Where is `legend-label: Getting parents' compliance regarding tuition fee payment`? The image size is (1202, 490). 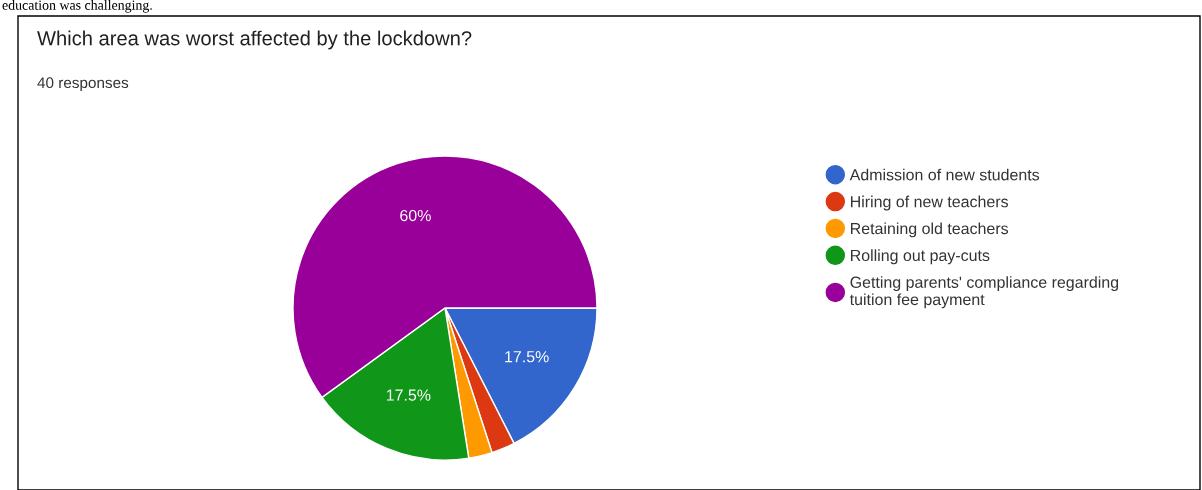
legend-label: Getting parents' compliance regarding tuition fee payment is located at coordinates (984, 292).